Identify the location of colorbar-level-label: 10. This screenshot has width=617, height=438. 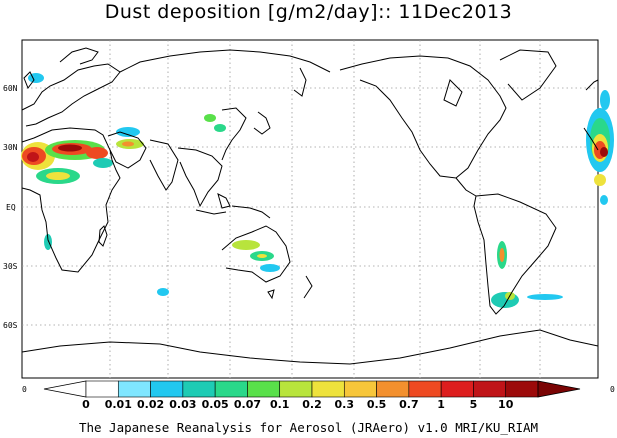
(506, 404).